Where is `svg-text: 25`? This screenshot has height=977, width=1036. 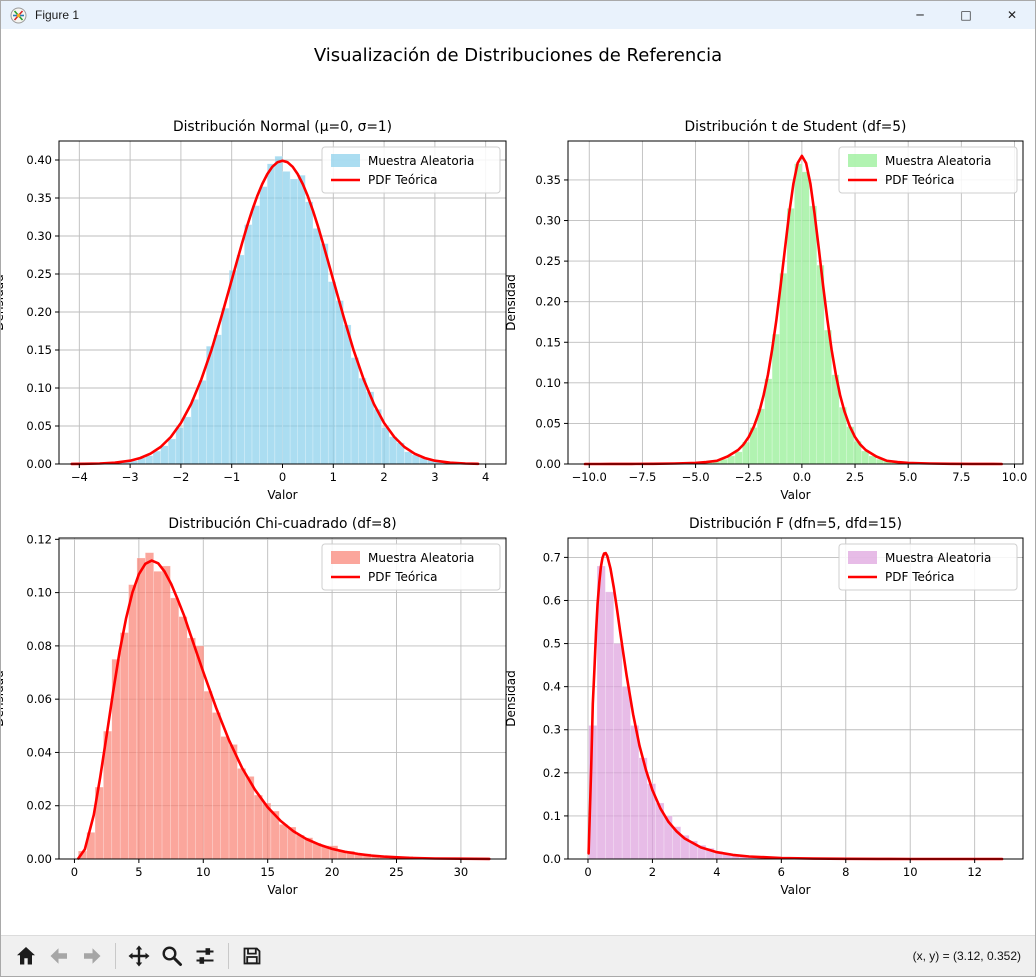
svg-text: 25 is located at coordinates (396, 872).